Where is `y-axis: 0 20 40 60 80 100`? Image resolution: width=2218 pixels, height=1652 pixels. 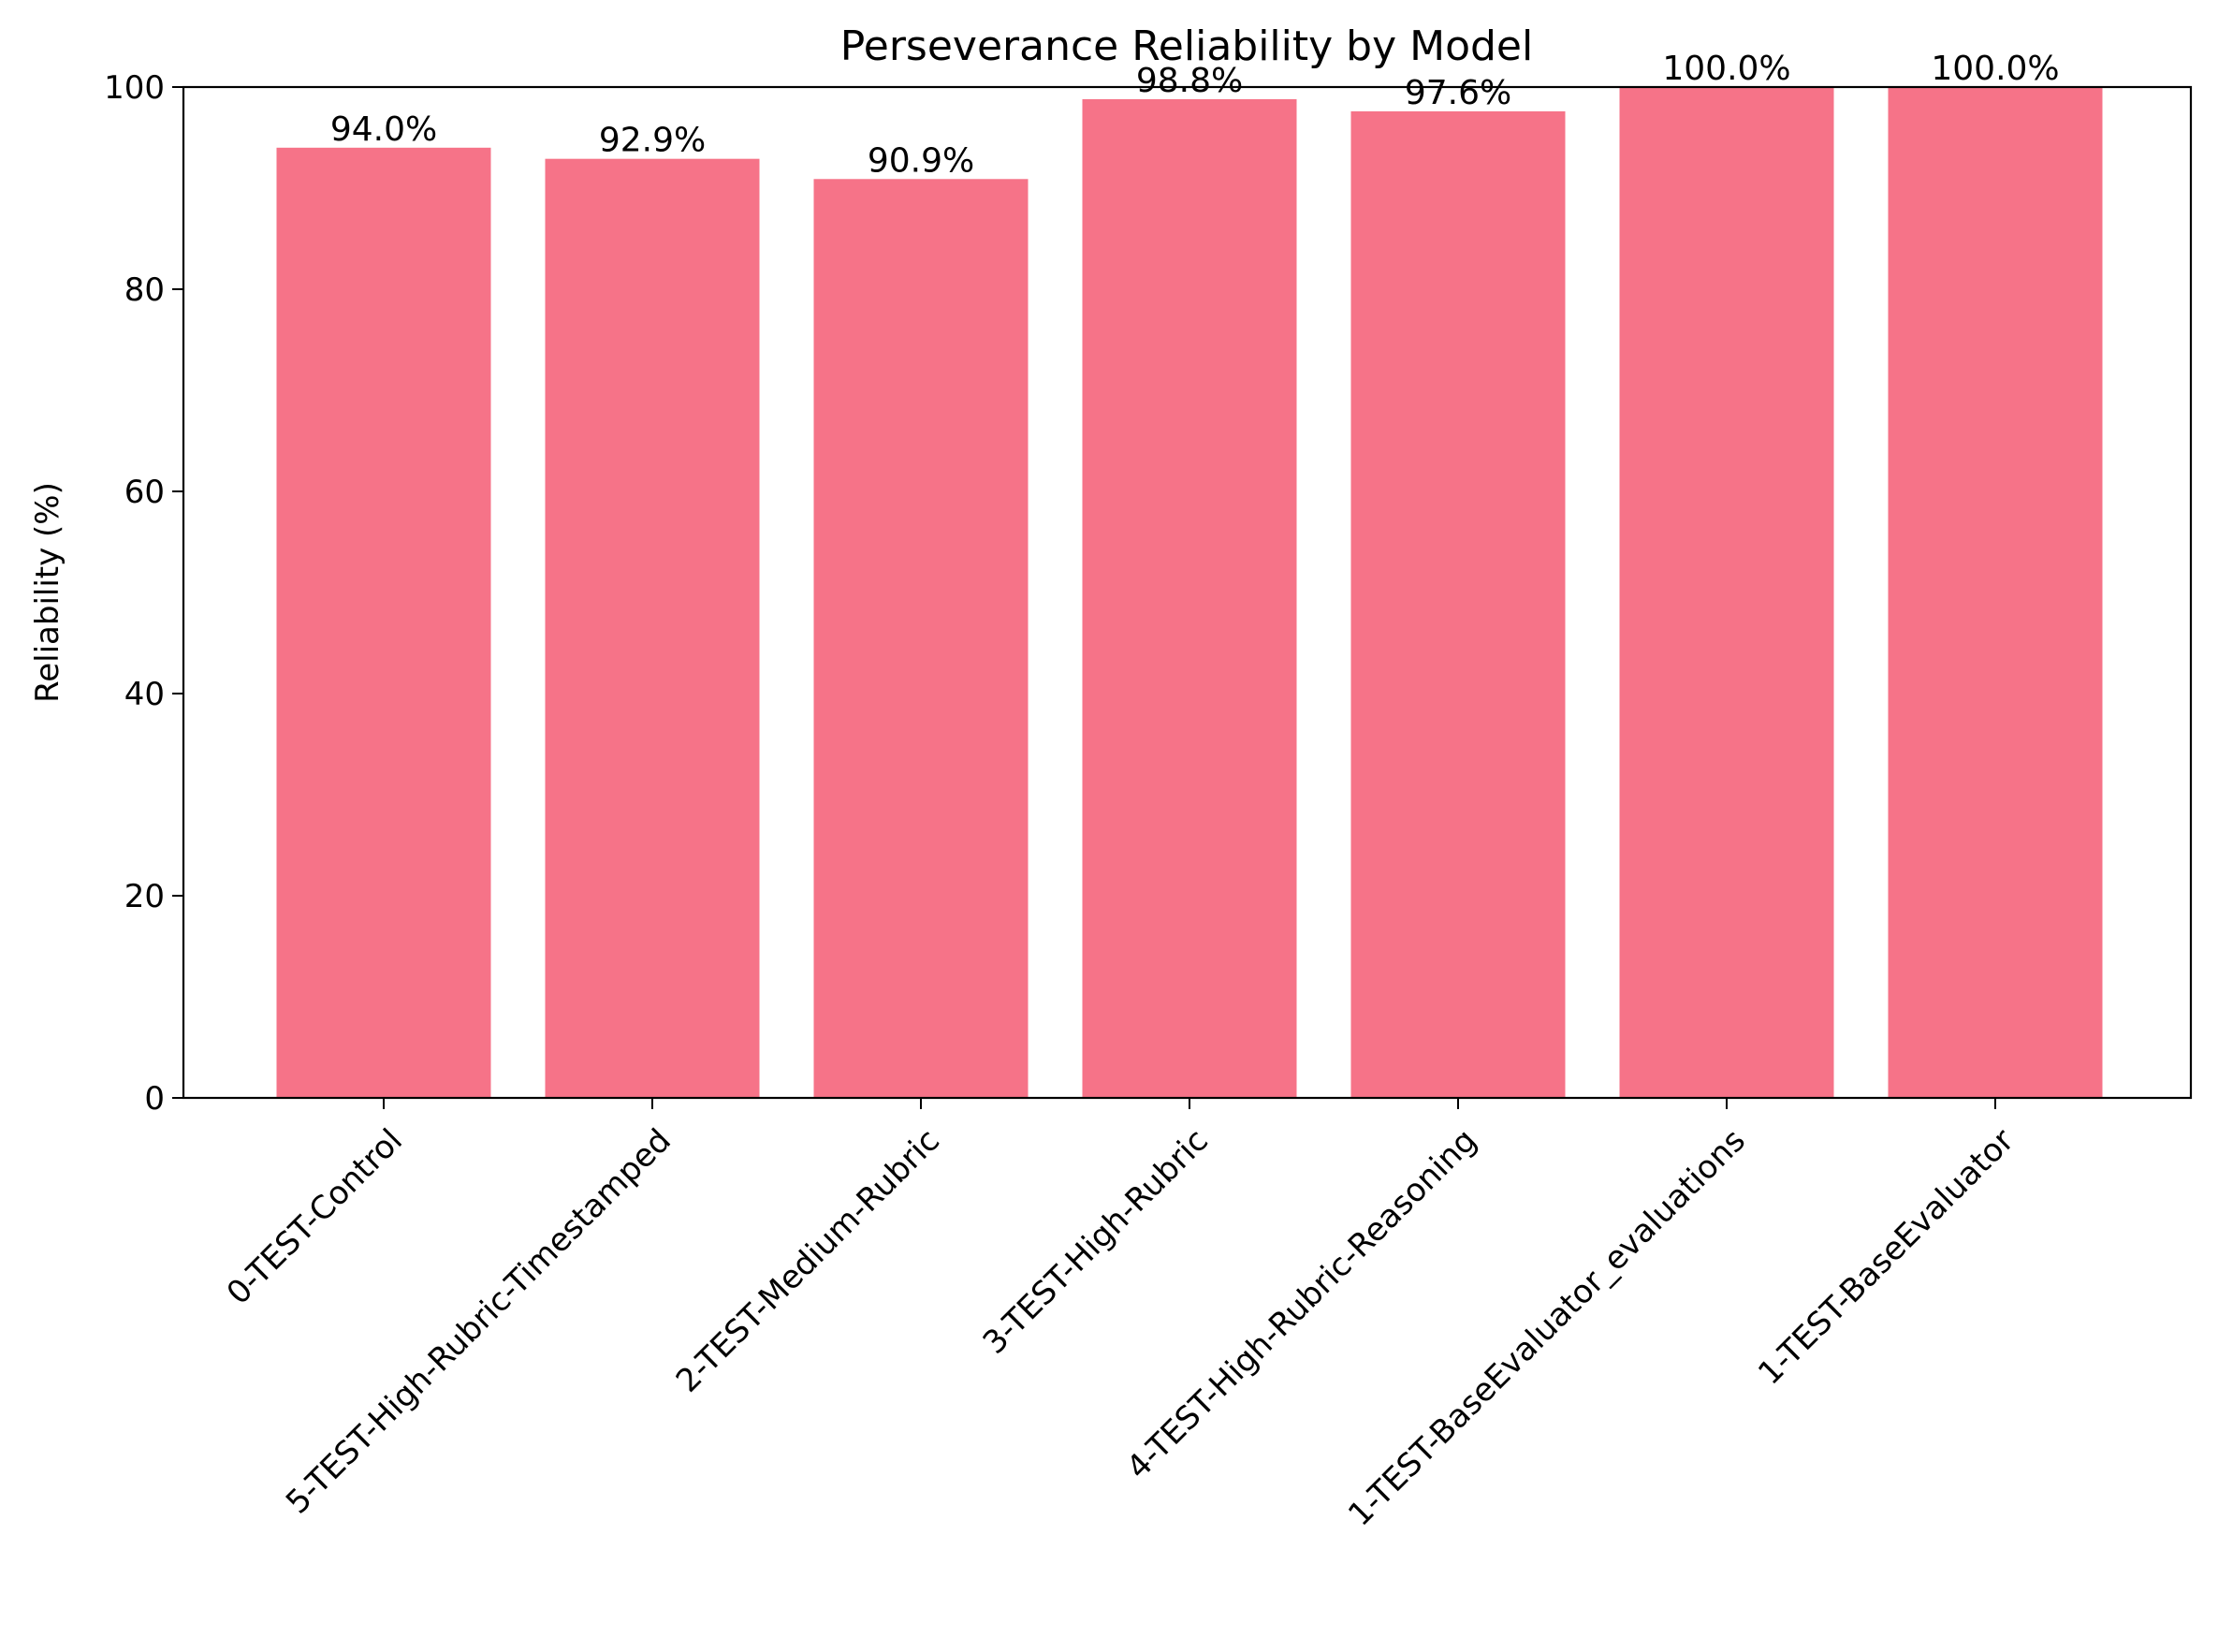
y-axis: 0 20 40 60 80 100 is located at coordinates (144, 594).